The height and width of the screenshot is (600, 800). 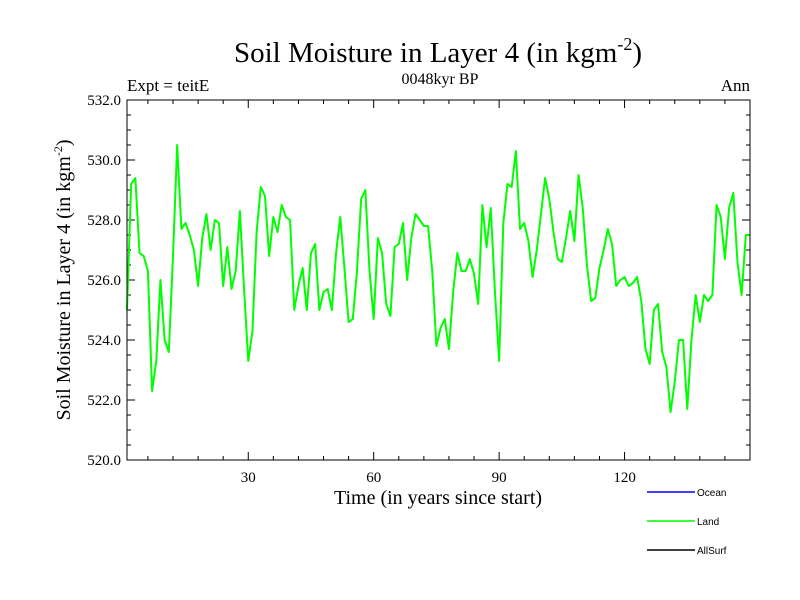 What do you see at coordinates (64, 142) in the screenshot?
I see `y-axis-label-close: )` at bounding box center [64, 142].